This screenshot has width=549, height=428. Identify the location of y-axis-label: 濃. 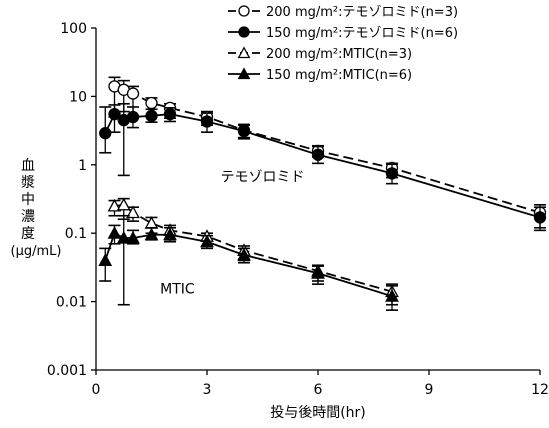
(28, 217).